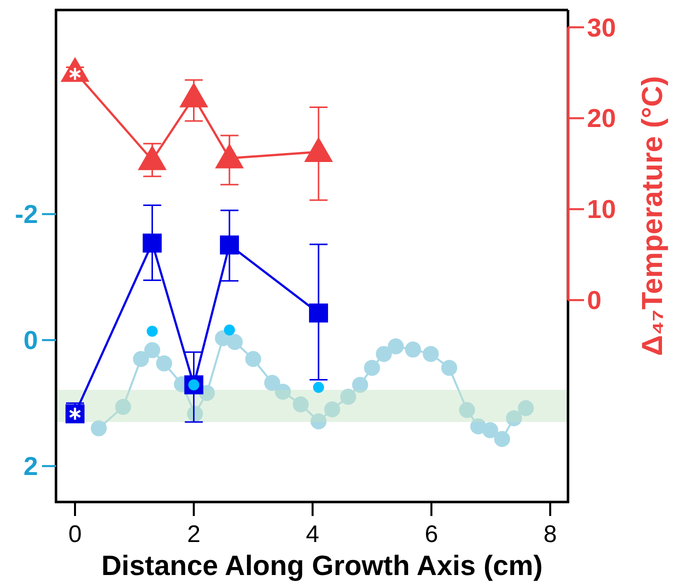 Image resolution: width=676 pixels, height=583 pixels. Describe the element at coordinates (313, 534) in the screenshot. I see `x-tick-label: 4` at that location.